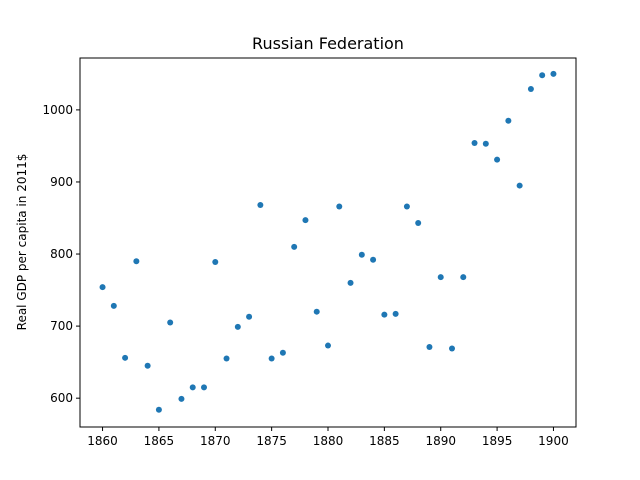 The image size is (640, 480). I want to click on x-tick-label: 1895, so click(497, 441).